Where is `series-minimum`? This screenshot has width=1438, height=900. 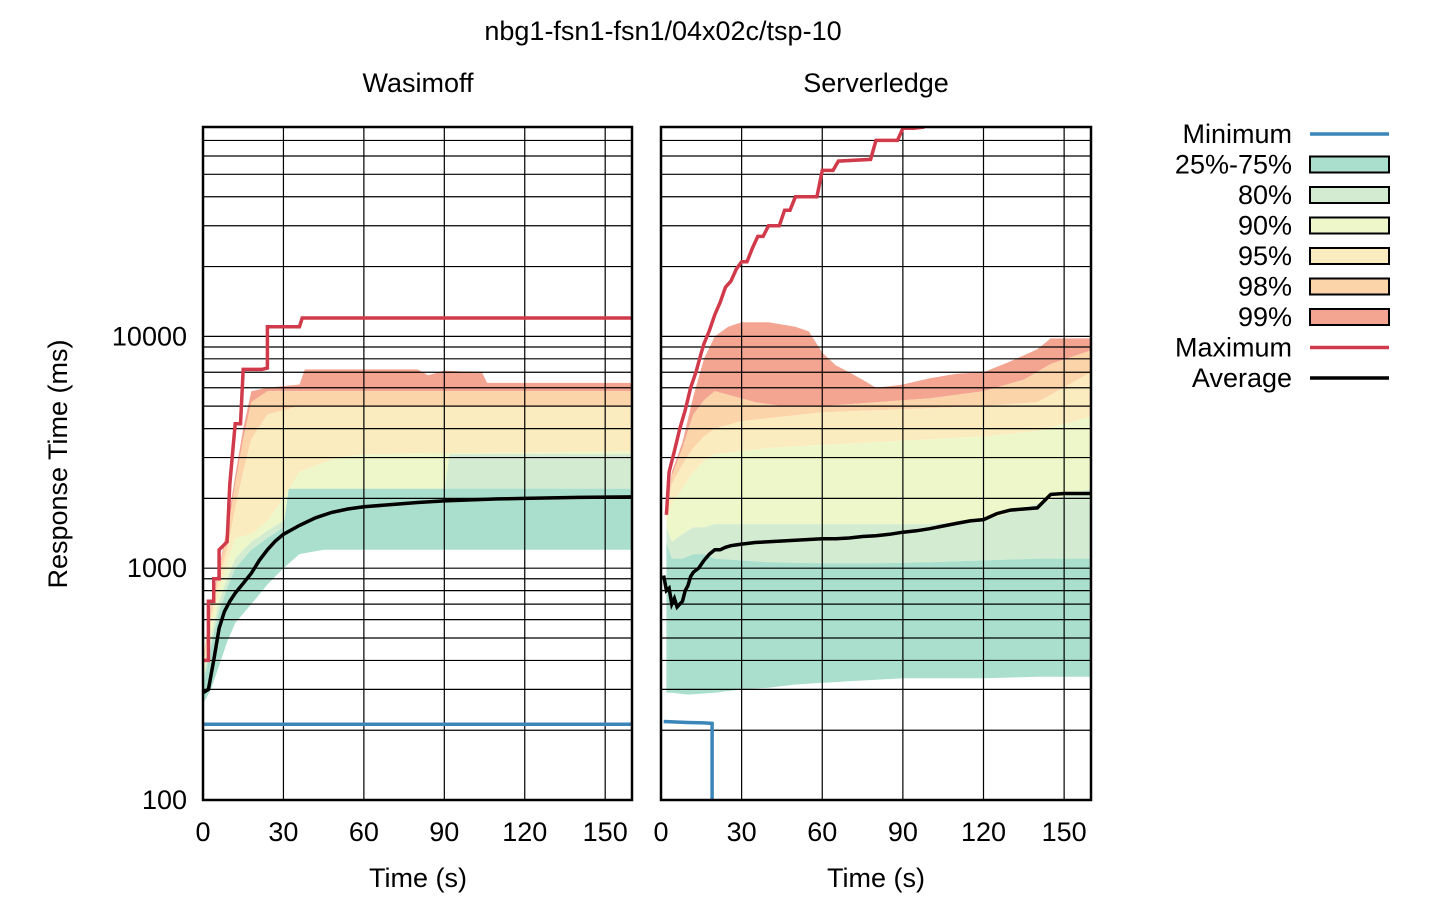 series-minimum is located at coordinates (688, 759).